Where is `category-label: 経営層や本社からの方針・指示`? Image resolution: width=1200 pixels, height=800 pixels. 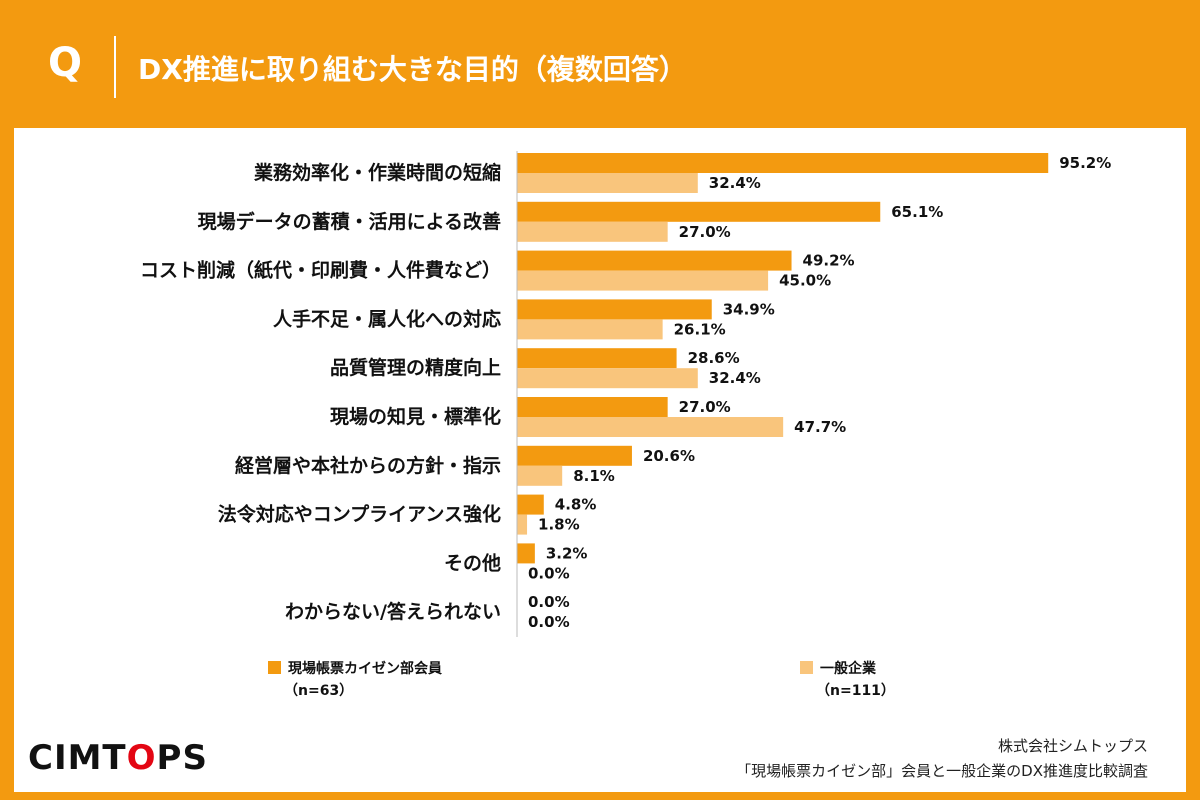 category-label: 経営層や本社からの方針・指示 is located at coordinates (368, 465).